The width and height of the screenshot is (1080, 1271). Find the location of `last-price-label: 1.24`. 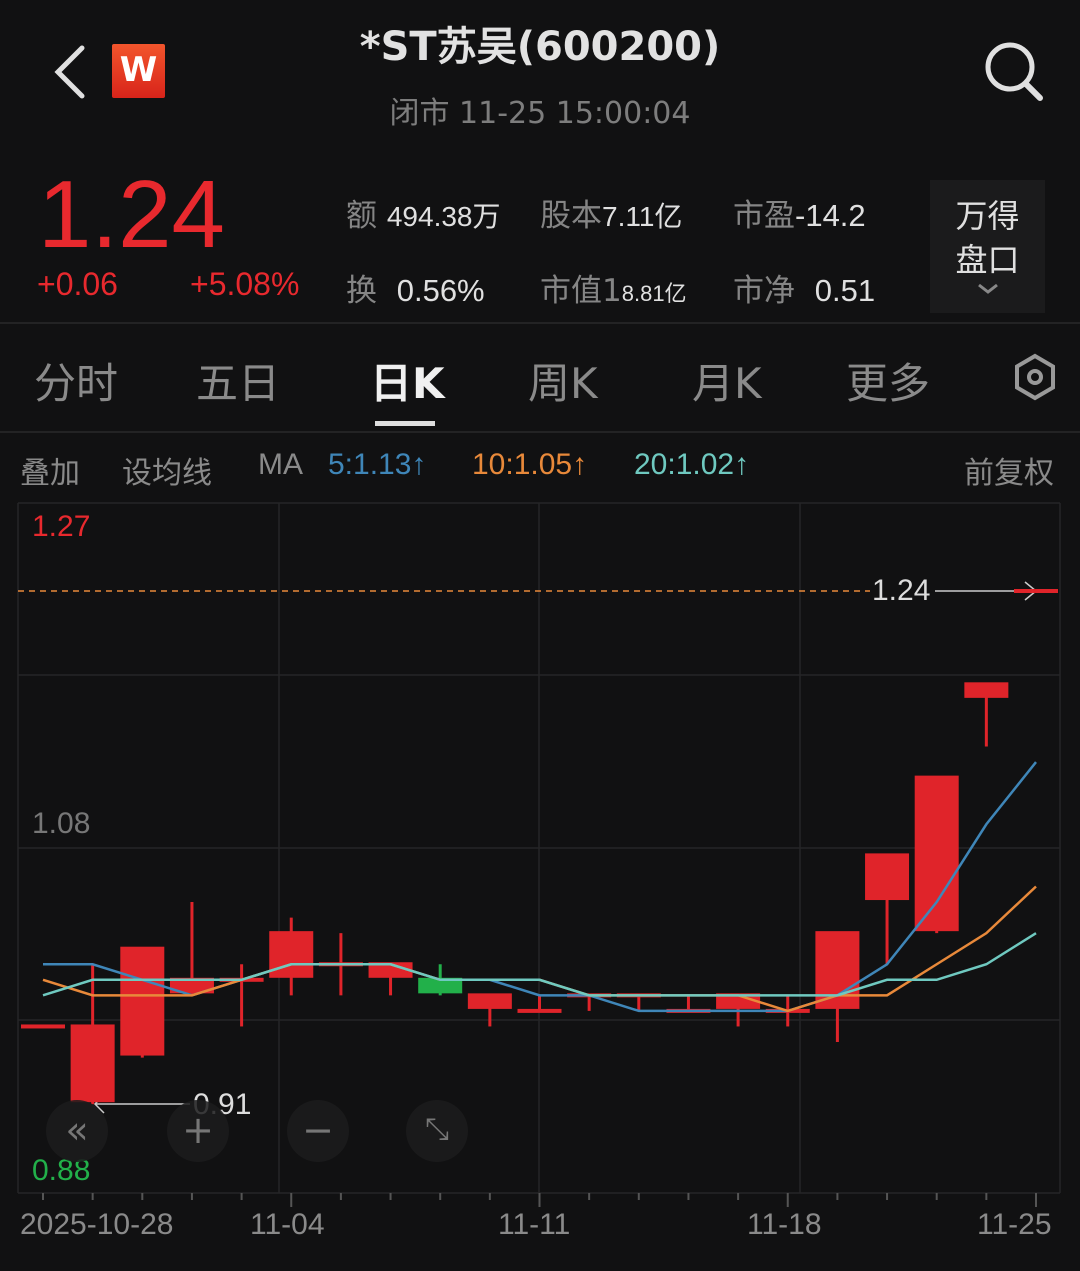

last-price-label: 1.24 is located at coordinates (901, 590).